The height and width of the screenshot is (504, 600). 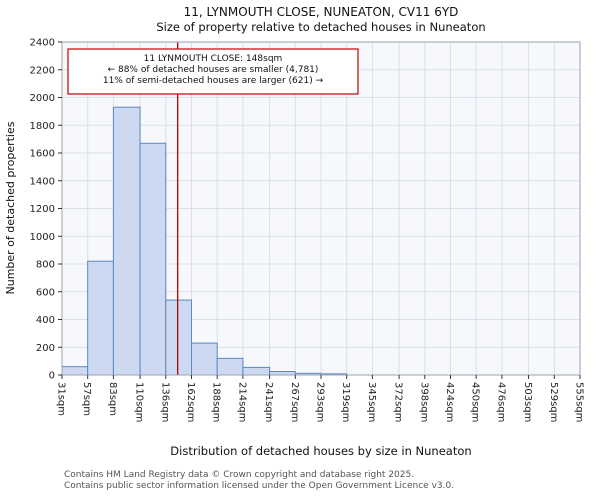 I want to click on y-tick-label: 1600, so click(x=42, y=154).